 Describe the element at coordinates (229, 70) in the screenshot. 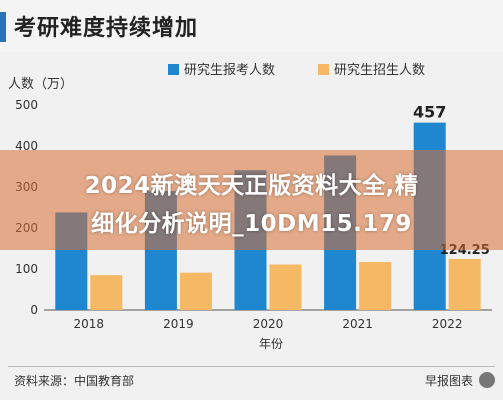

I see `legend-label-applicants: 研究生报考人数` at that location.